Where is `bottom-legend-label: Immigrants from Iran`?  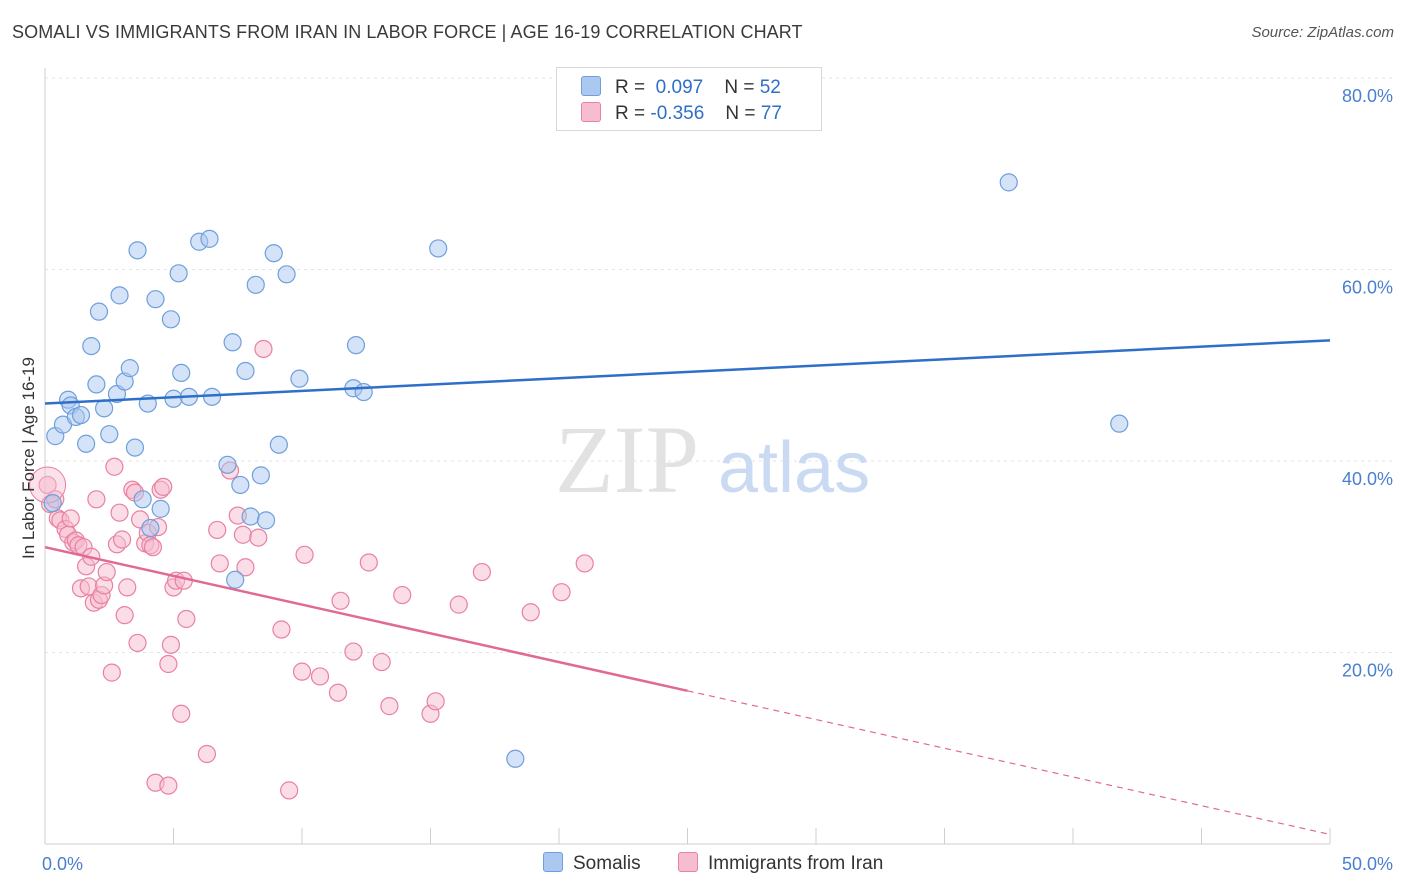 bottom-legend-label: Immigrants from Iran is located at coordinates (796, 863).